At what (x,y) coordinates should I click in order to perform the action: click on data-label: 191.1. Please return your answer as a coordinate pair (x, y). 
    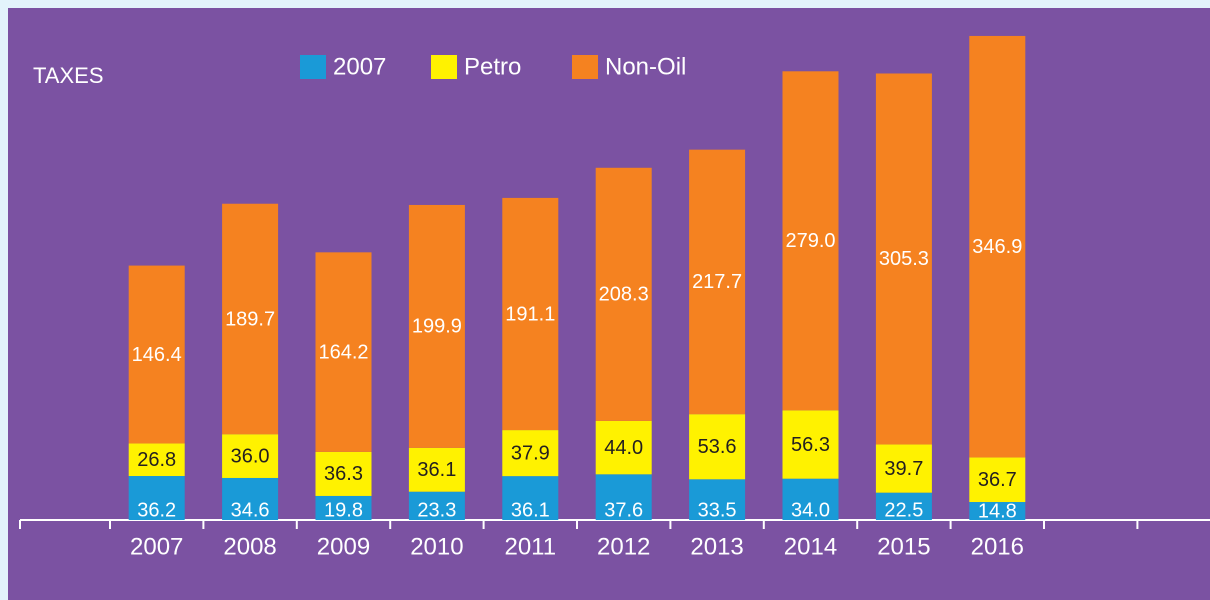
    Looking at the image, I should click on (530, 314).